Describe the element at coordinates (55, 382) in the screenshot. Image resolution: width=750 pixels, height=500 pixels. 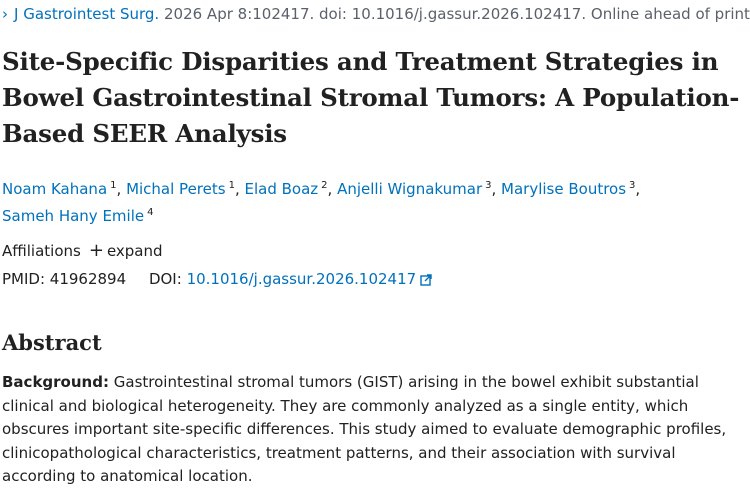
I see `background-label: Background:` at that location.